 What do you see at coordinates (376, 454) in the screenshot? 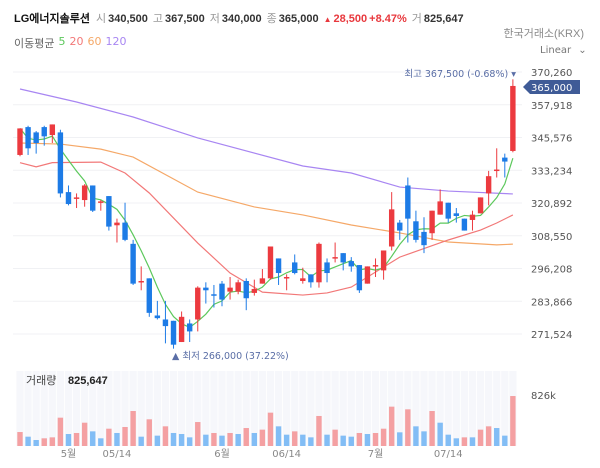
I see `x-tick-label: 7월` at bounding box center [376, 454].